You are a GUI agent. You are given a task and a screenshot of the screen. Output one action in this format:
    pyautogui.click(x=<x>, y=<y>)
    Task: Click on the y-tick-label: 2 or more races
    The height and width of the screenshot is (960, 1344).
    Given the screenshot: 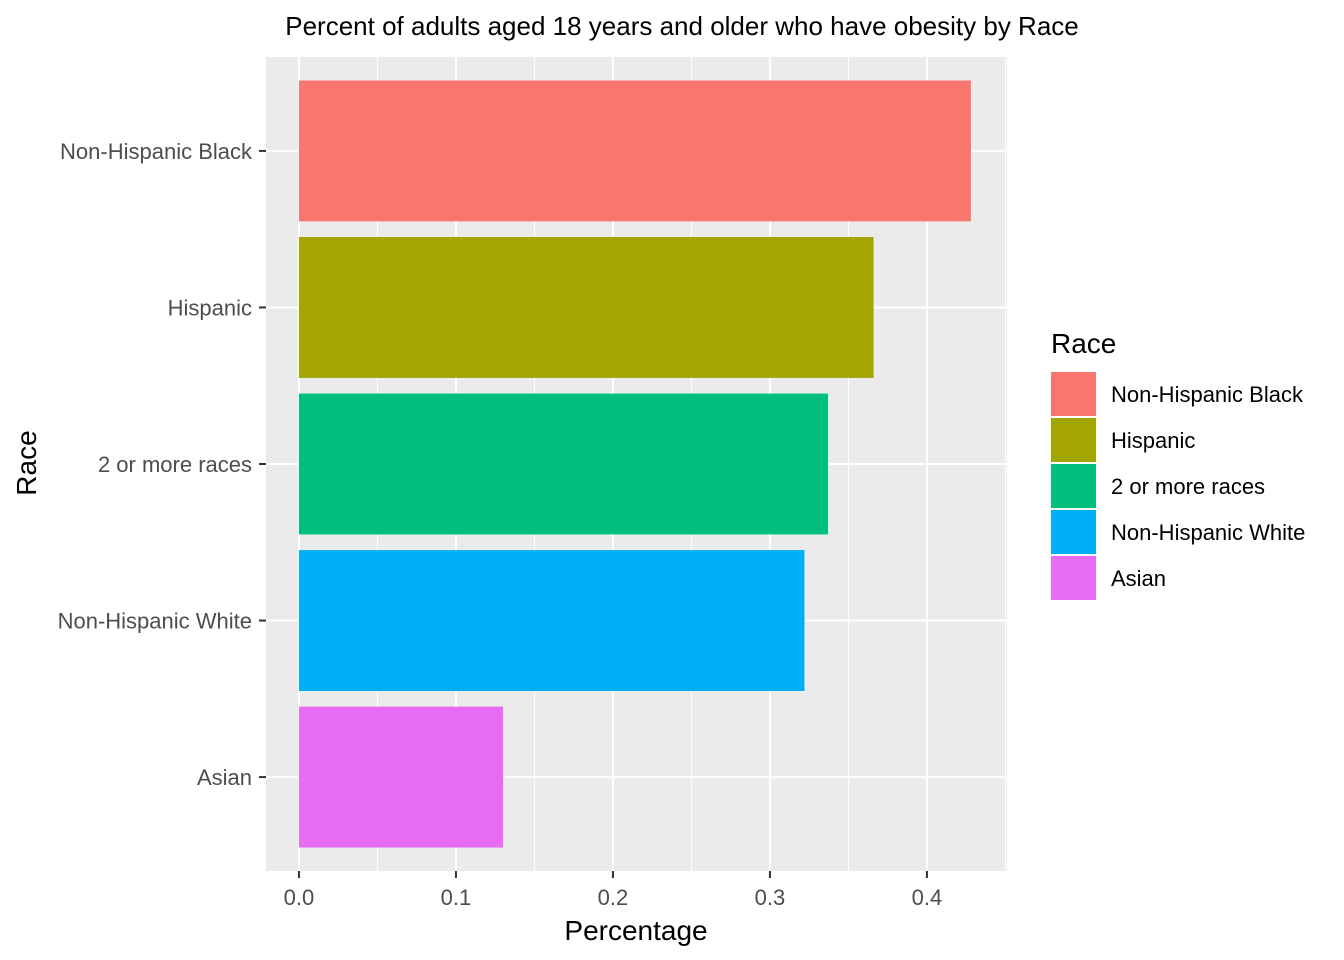 What is the action you would take?
    pyautogui.click(x=175, y=464)
    